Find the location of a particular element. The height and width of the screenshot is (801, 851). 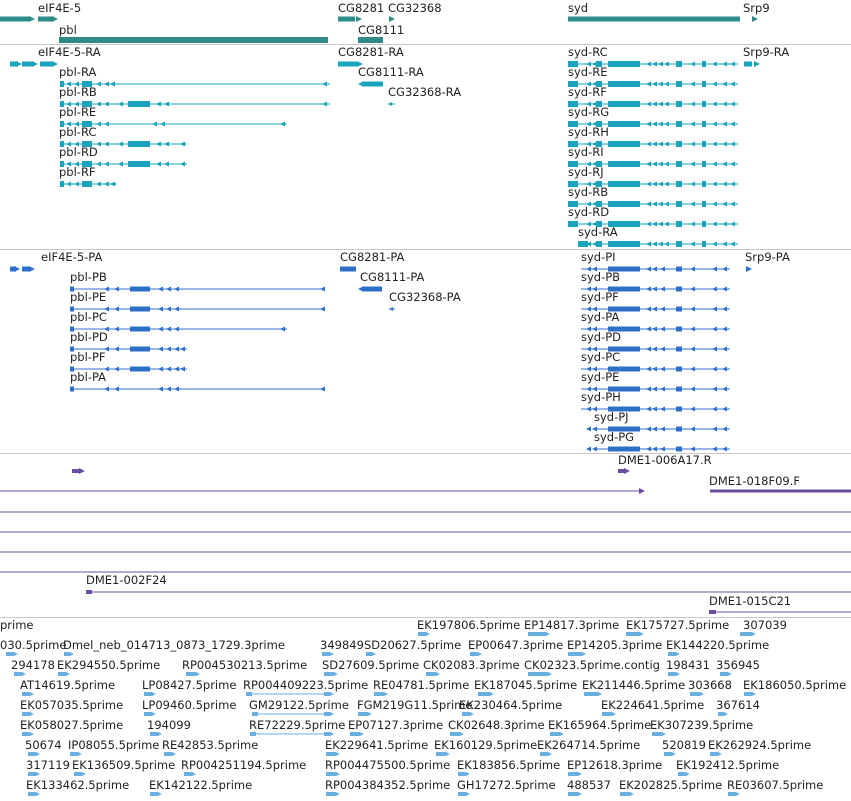

transcript-label: syd-RF is located at coordinates (587, 92).